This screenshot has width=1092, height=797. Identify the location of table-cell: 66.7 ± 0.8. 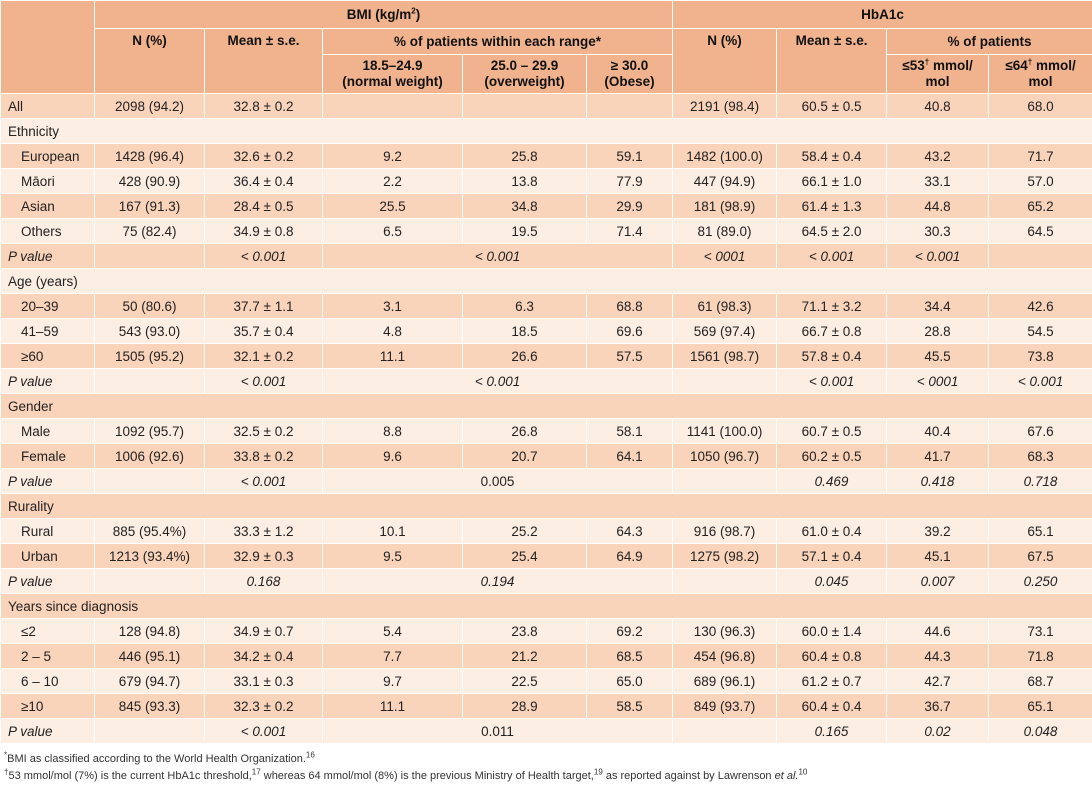
(832, 331).